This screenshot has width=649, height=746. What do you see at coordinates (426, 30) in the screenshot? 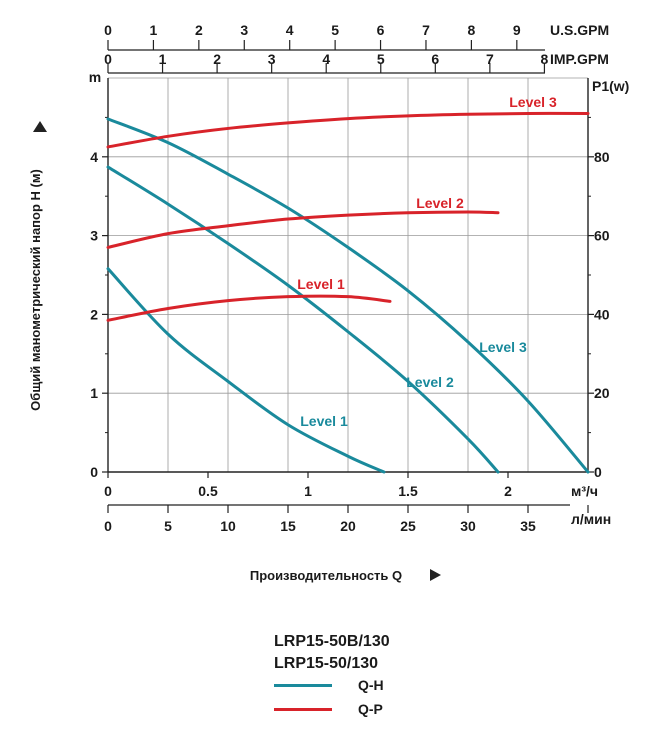
I see `us-gpm-tick-label: 7` at bounding box center [426, 30].